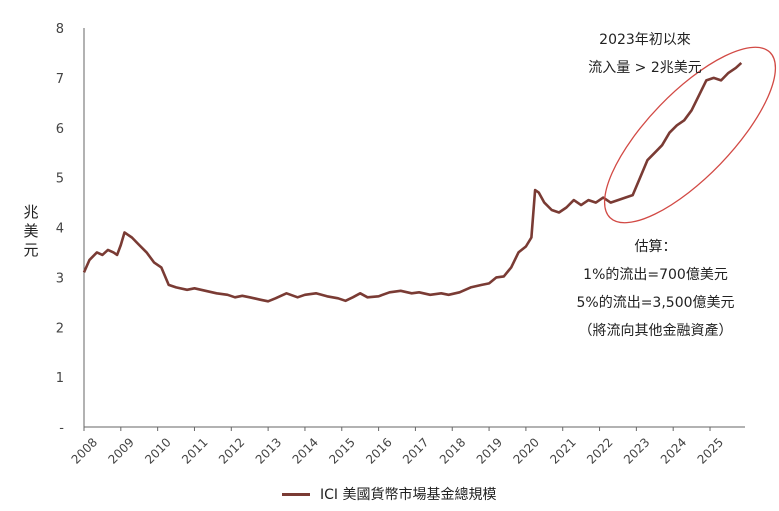 This screenshot has height=511, width=779. What do you see at coordinates (655, 275) in the screenshot?
I see `annotation-estimate-line-2: 1%的流出=700億美元` at bounding box center [655, 275].